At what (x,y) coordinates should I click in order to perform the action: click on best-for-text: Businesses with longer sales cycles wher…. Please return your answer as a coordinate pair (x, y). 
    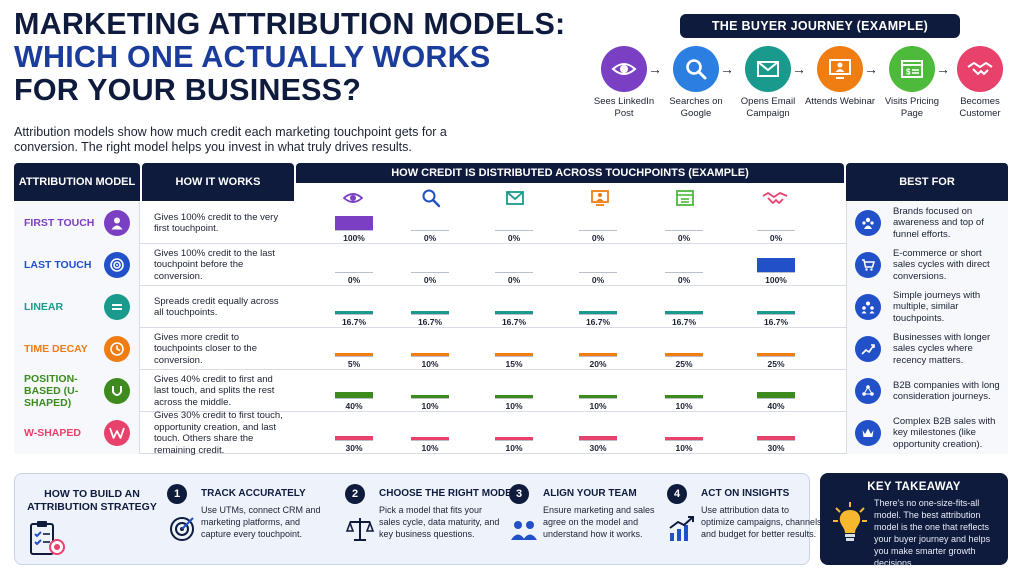
    Looking at the image, I should click on (942, 348).